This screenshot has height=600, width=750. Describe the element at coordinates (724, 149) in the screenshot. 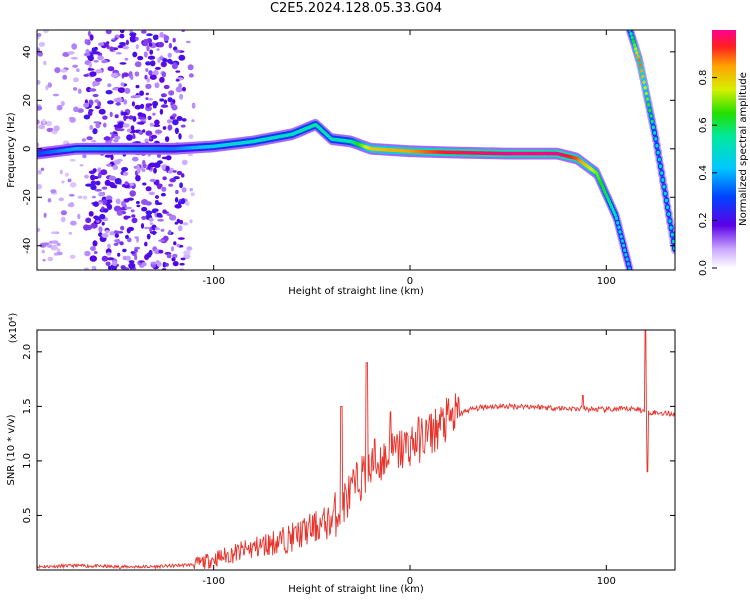

I see `colorbar` at that location.